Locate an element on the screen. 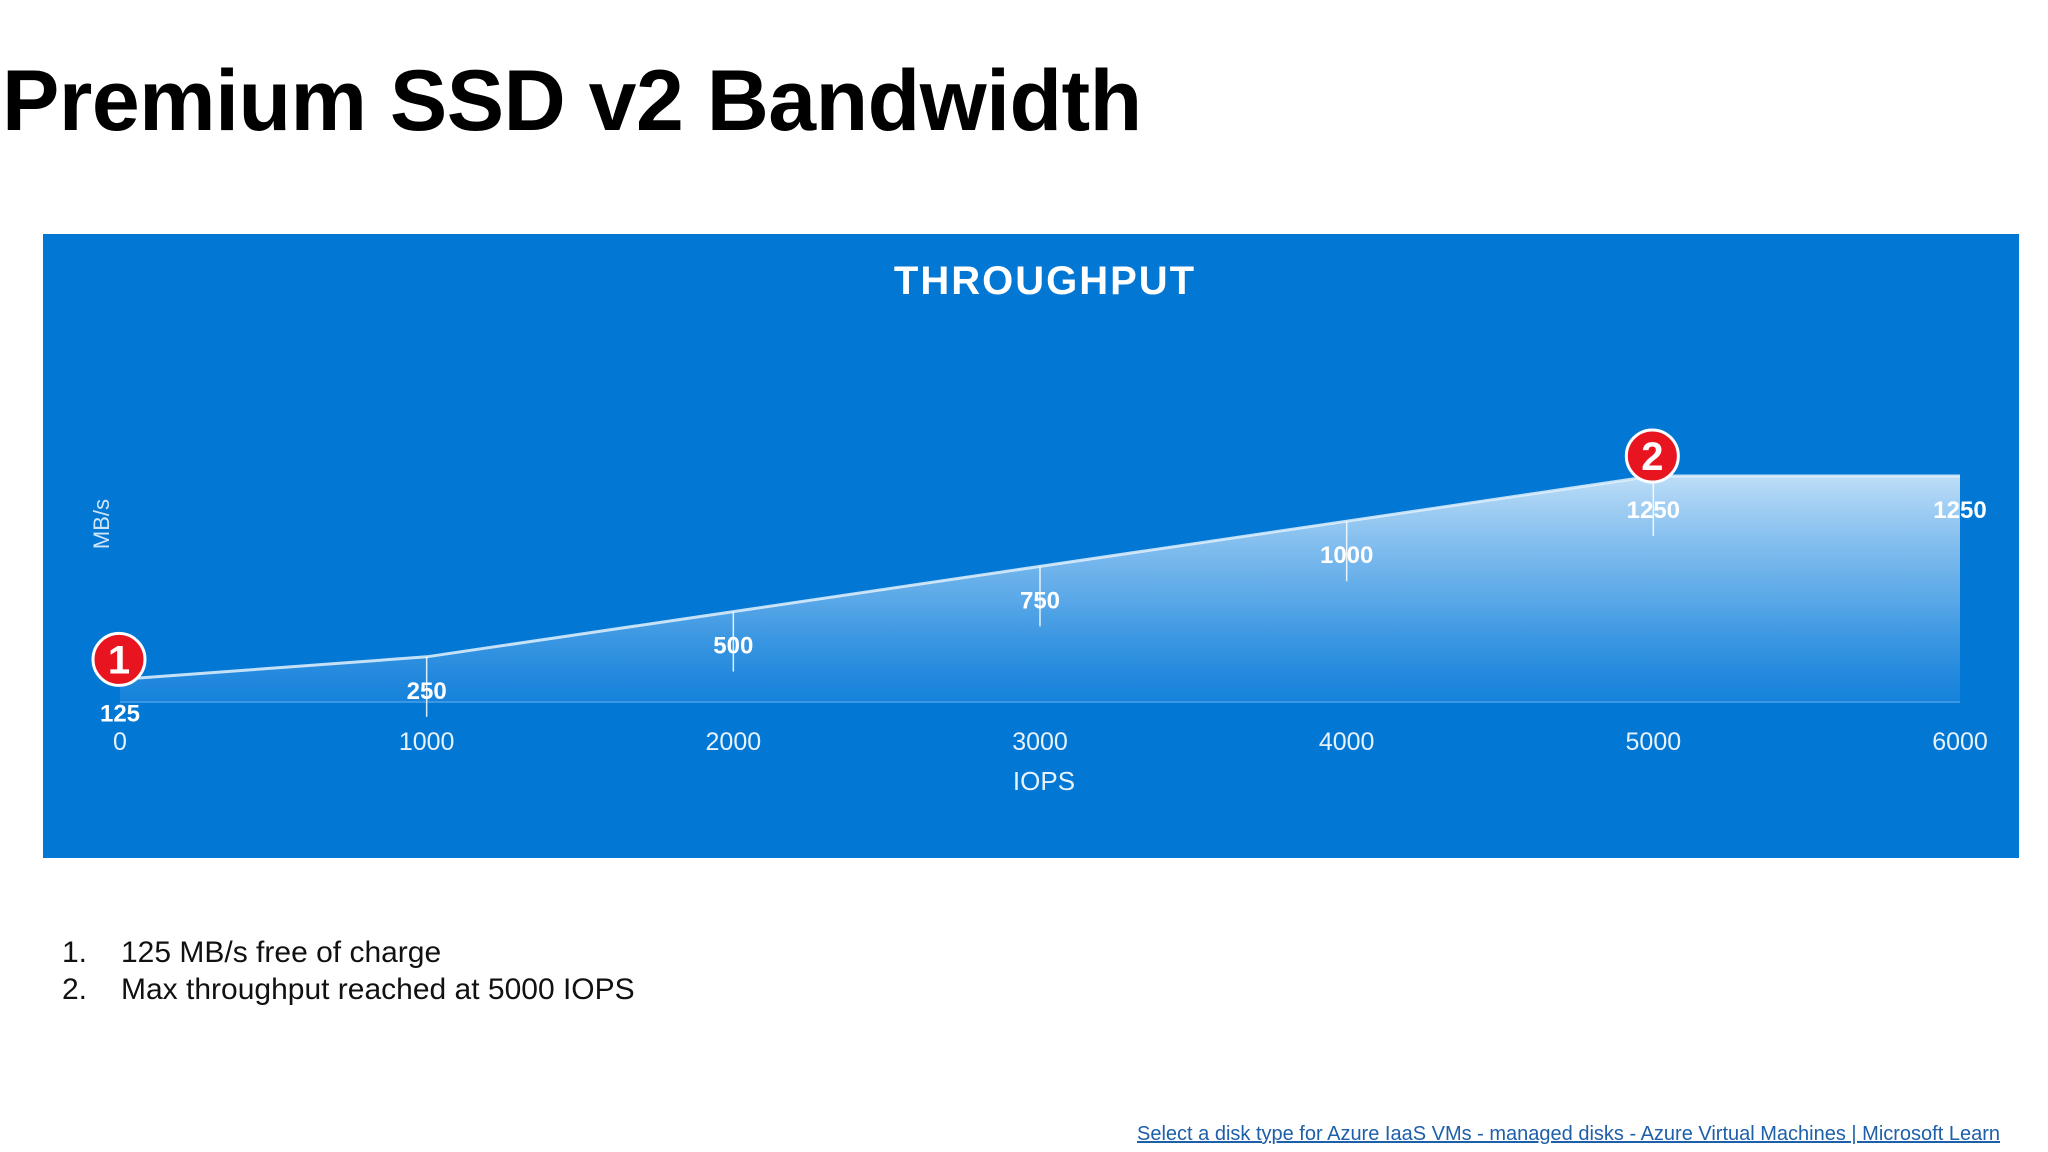 The height and width of the screenshot is (1152, 2048). note-text: 125 MB/s free of charge is located at coordinates (281, 952).